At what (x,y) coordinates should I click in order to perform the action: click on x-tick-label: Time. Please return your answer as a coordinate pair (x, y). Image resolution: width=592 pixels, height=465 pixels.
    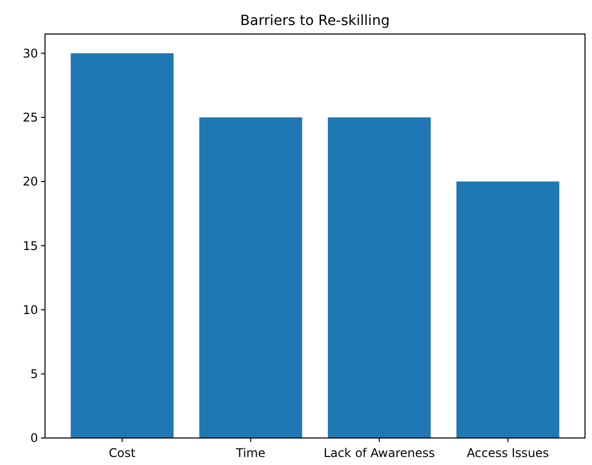
    Looking at the image, I should click on (250, 453).